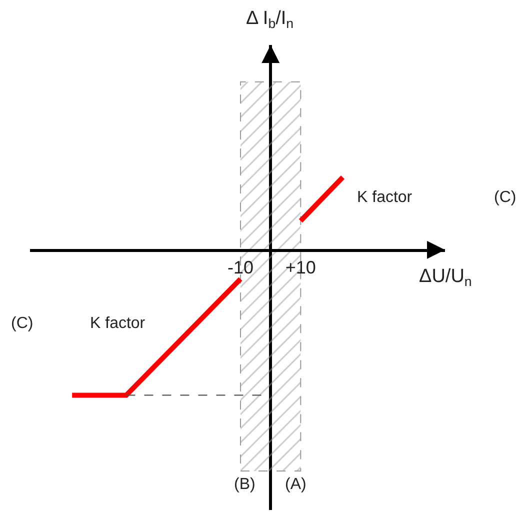  I want to click on x-tick-label: +10, so click(300, 267).